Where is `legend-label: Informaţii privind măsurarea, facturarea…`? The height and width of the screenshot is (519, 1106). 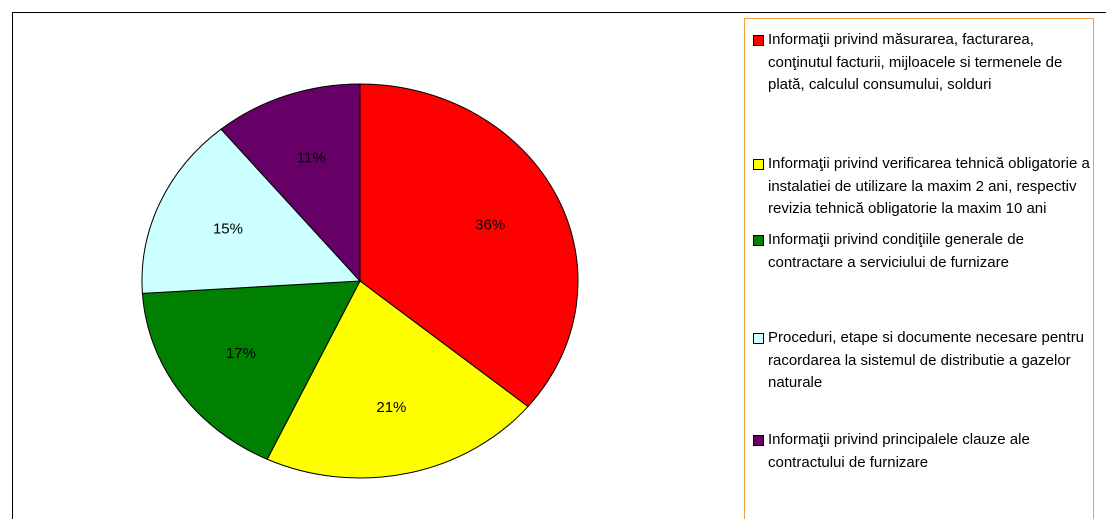
legend-label: Informaţii privind măsurarea, facturarea… is located at coordinates (915, 62).